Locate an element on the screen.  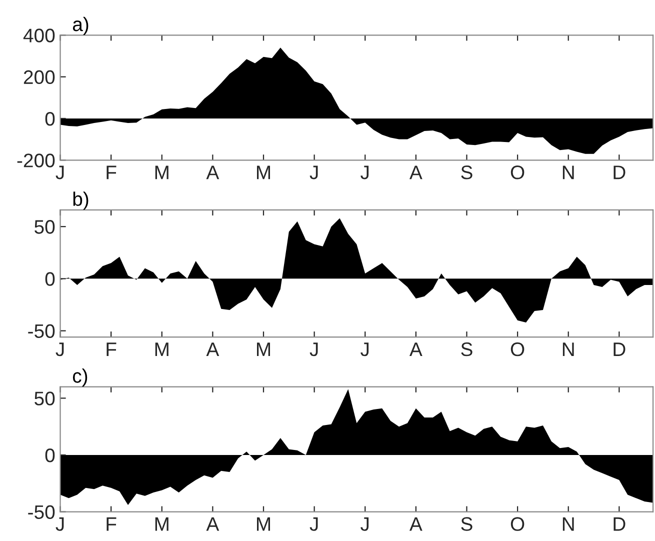
y-tick-label: -200 is located at coordinates (36, 161).